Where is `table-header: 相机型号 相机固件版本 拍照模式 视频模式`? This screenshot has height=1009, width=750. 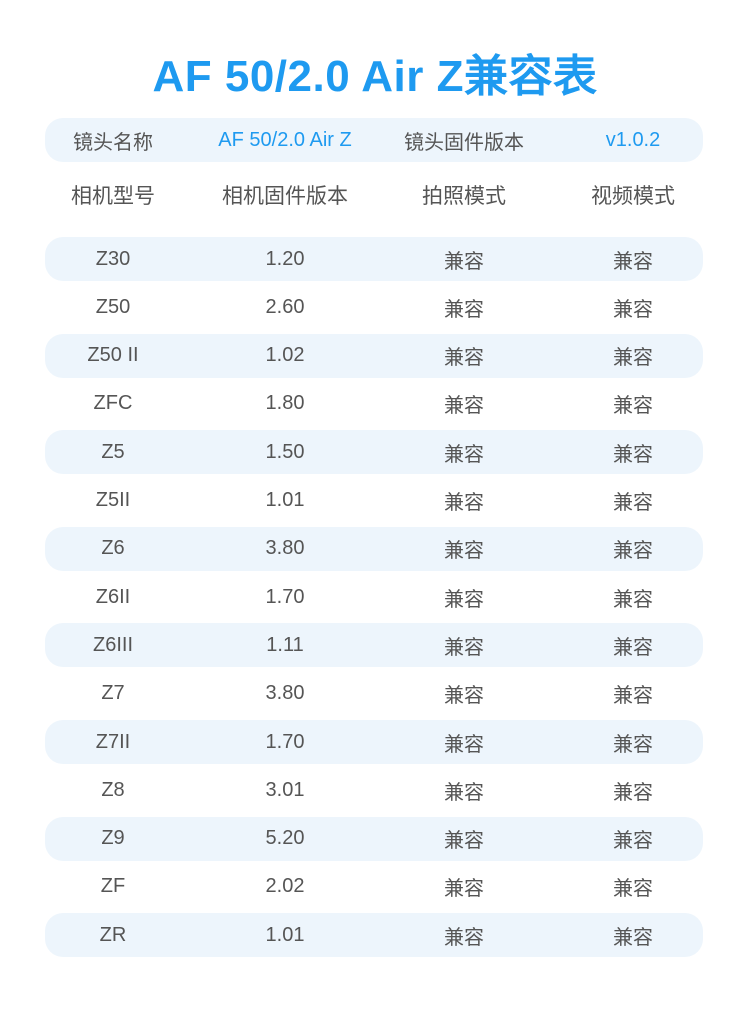
table-header: 相机型号 相机固件版本 拍照模式 视频模式 is located at coordinates (374, 195).